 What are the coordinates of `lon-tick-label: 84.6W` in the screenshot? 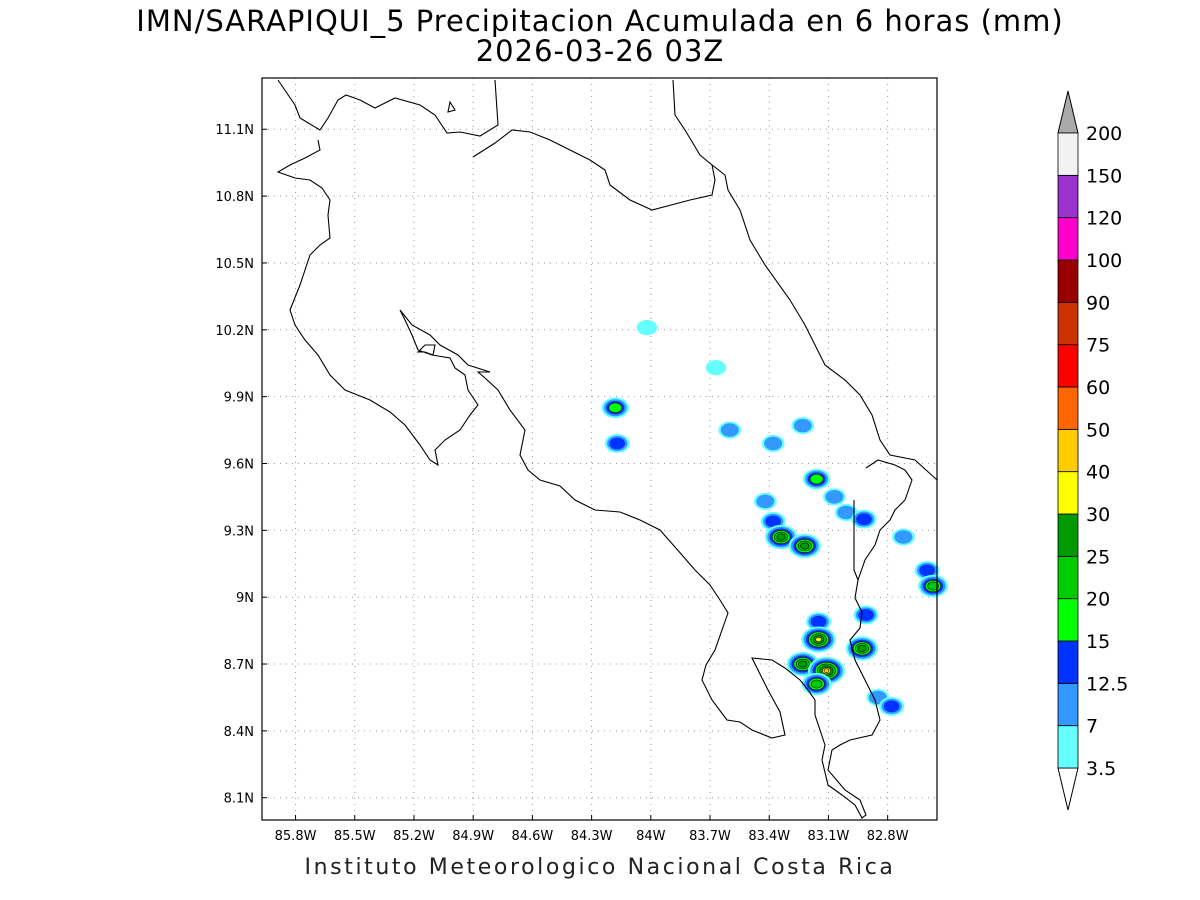 It's located at (532, 836).